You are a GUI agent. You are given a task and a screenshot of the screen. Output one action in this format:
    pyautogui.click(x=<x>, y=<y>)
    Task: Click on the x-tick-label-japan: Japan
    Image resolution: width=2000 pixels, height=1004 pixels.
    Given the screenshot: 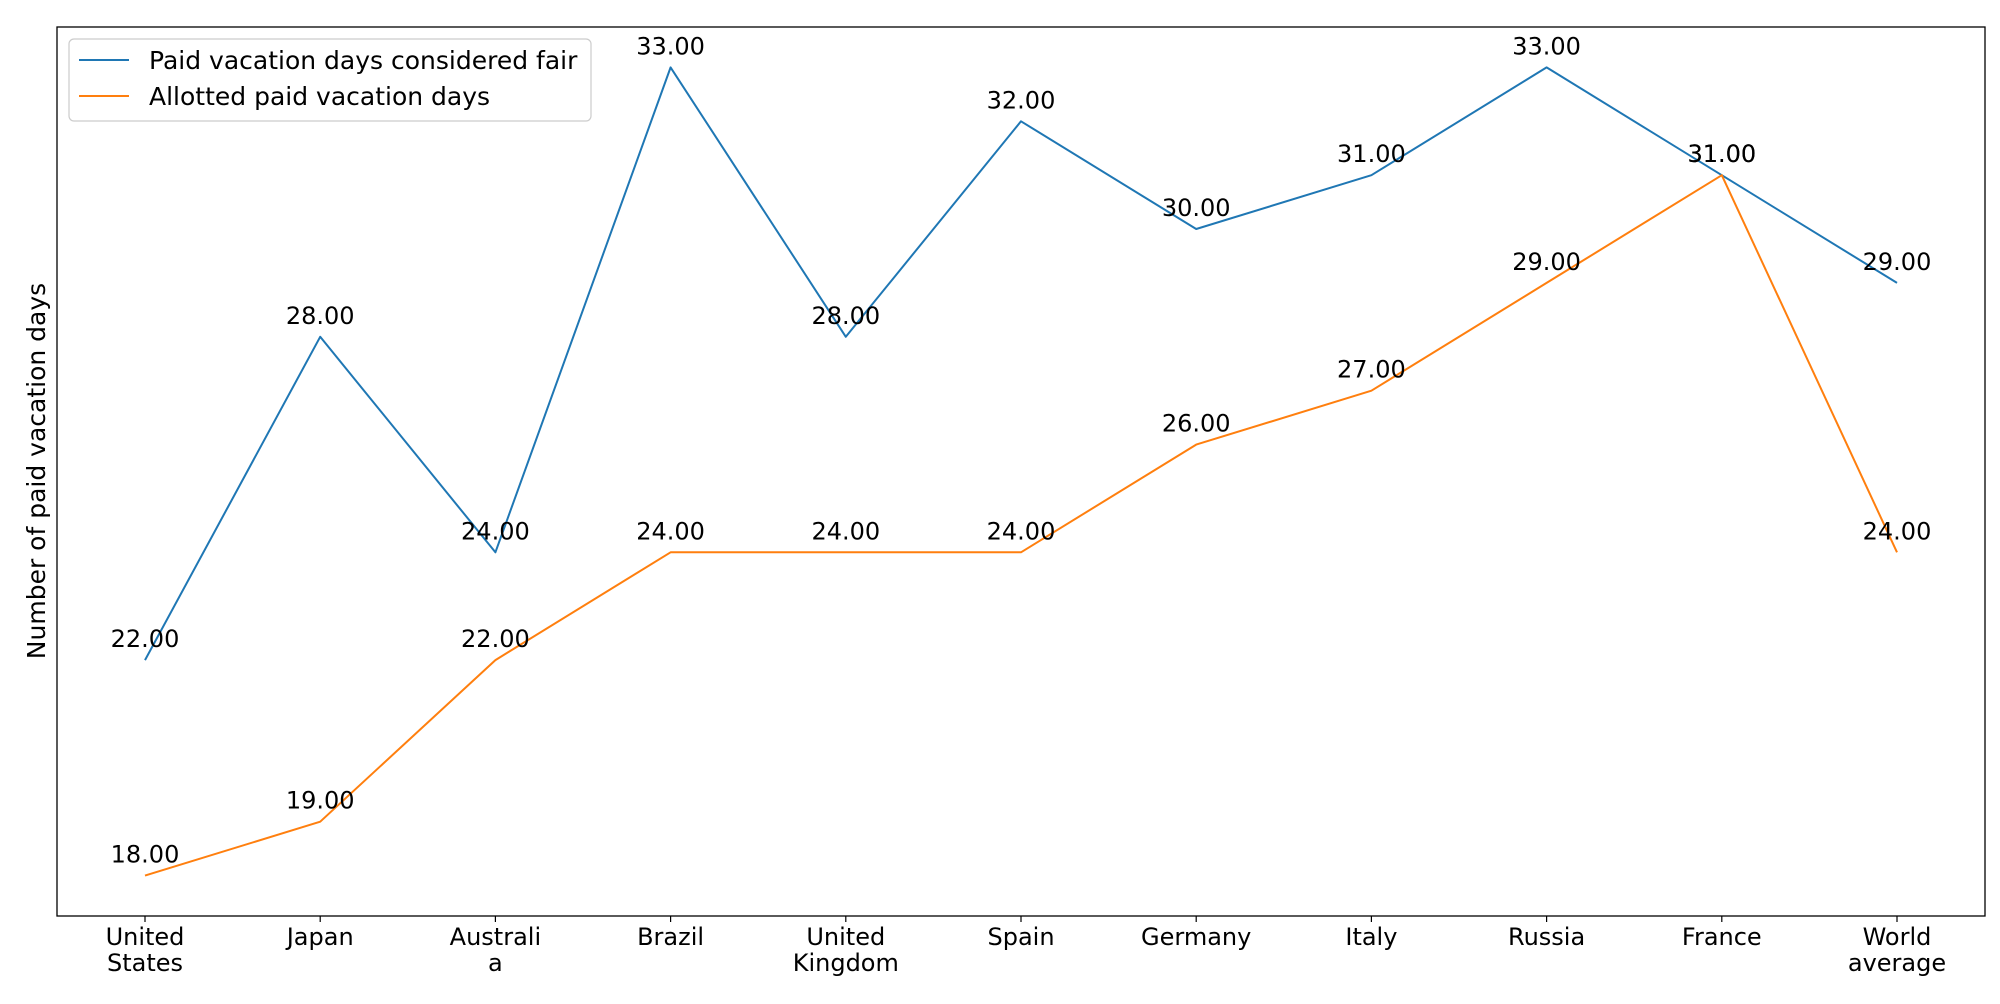 What is the action you would take?
    pyautogui.click(x=319, y=937)
    